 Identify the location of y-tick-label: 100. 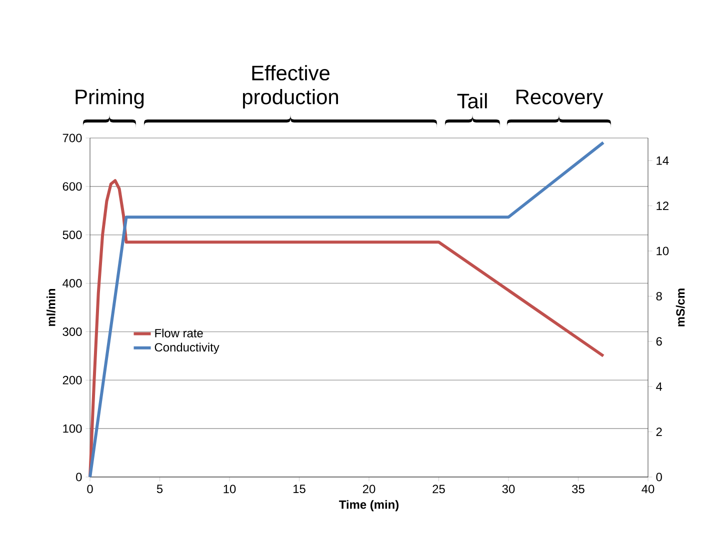
(72, 428).